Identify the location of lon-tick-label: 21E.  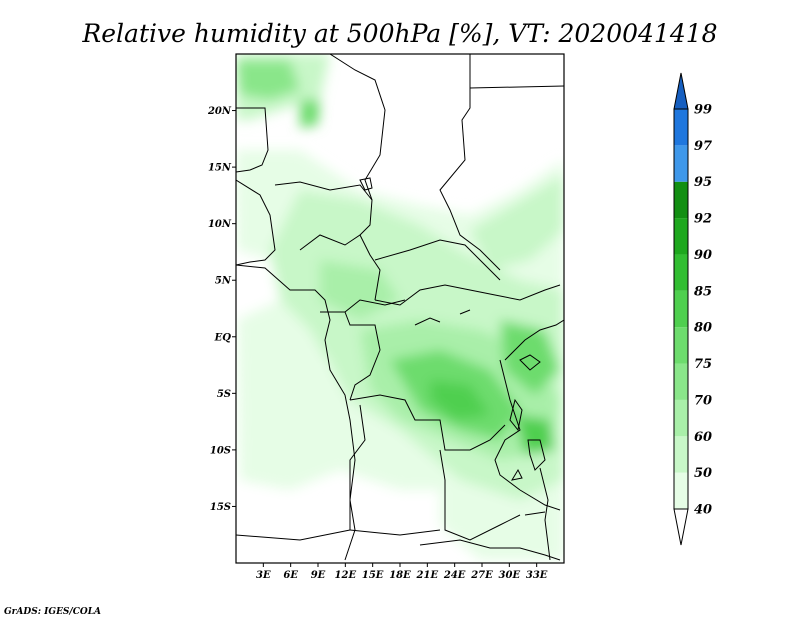
(427, 575).